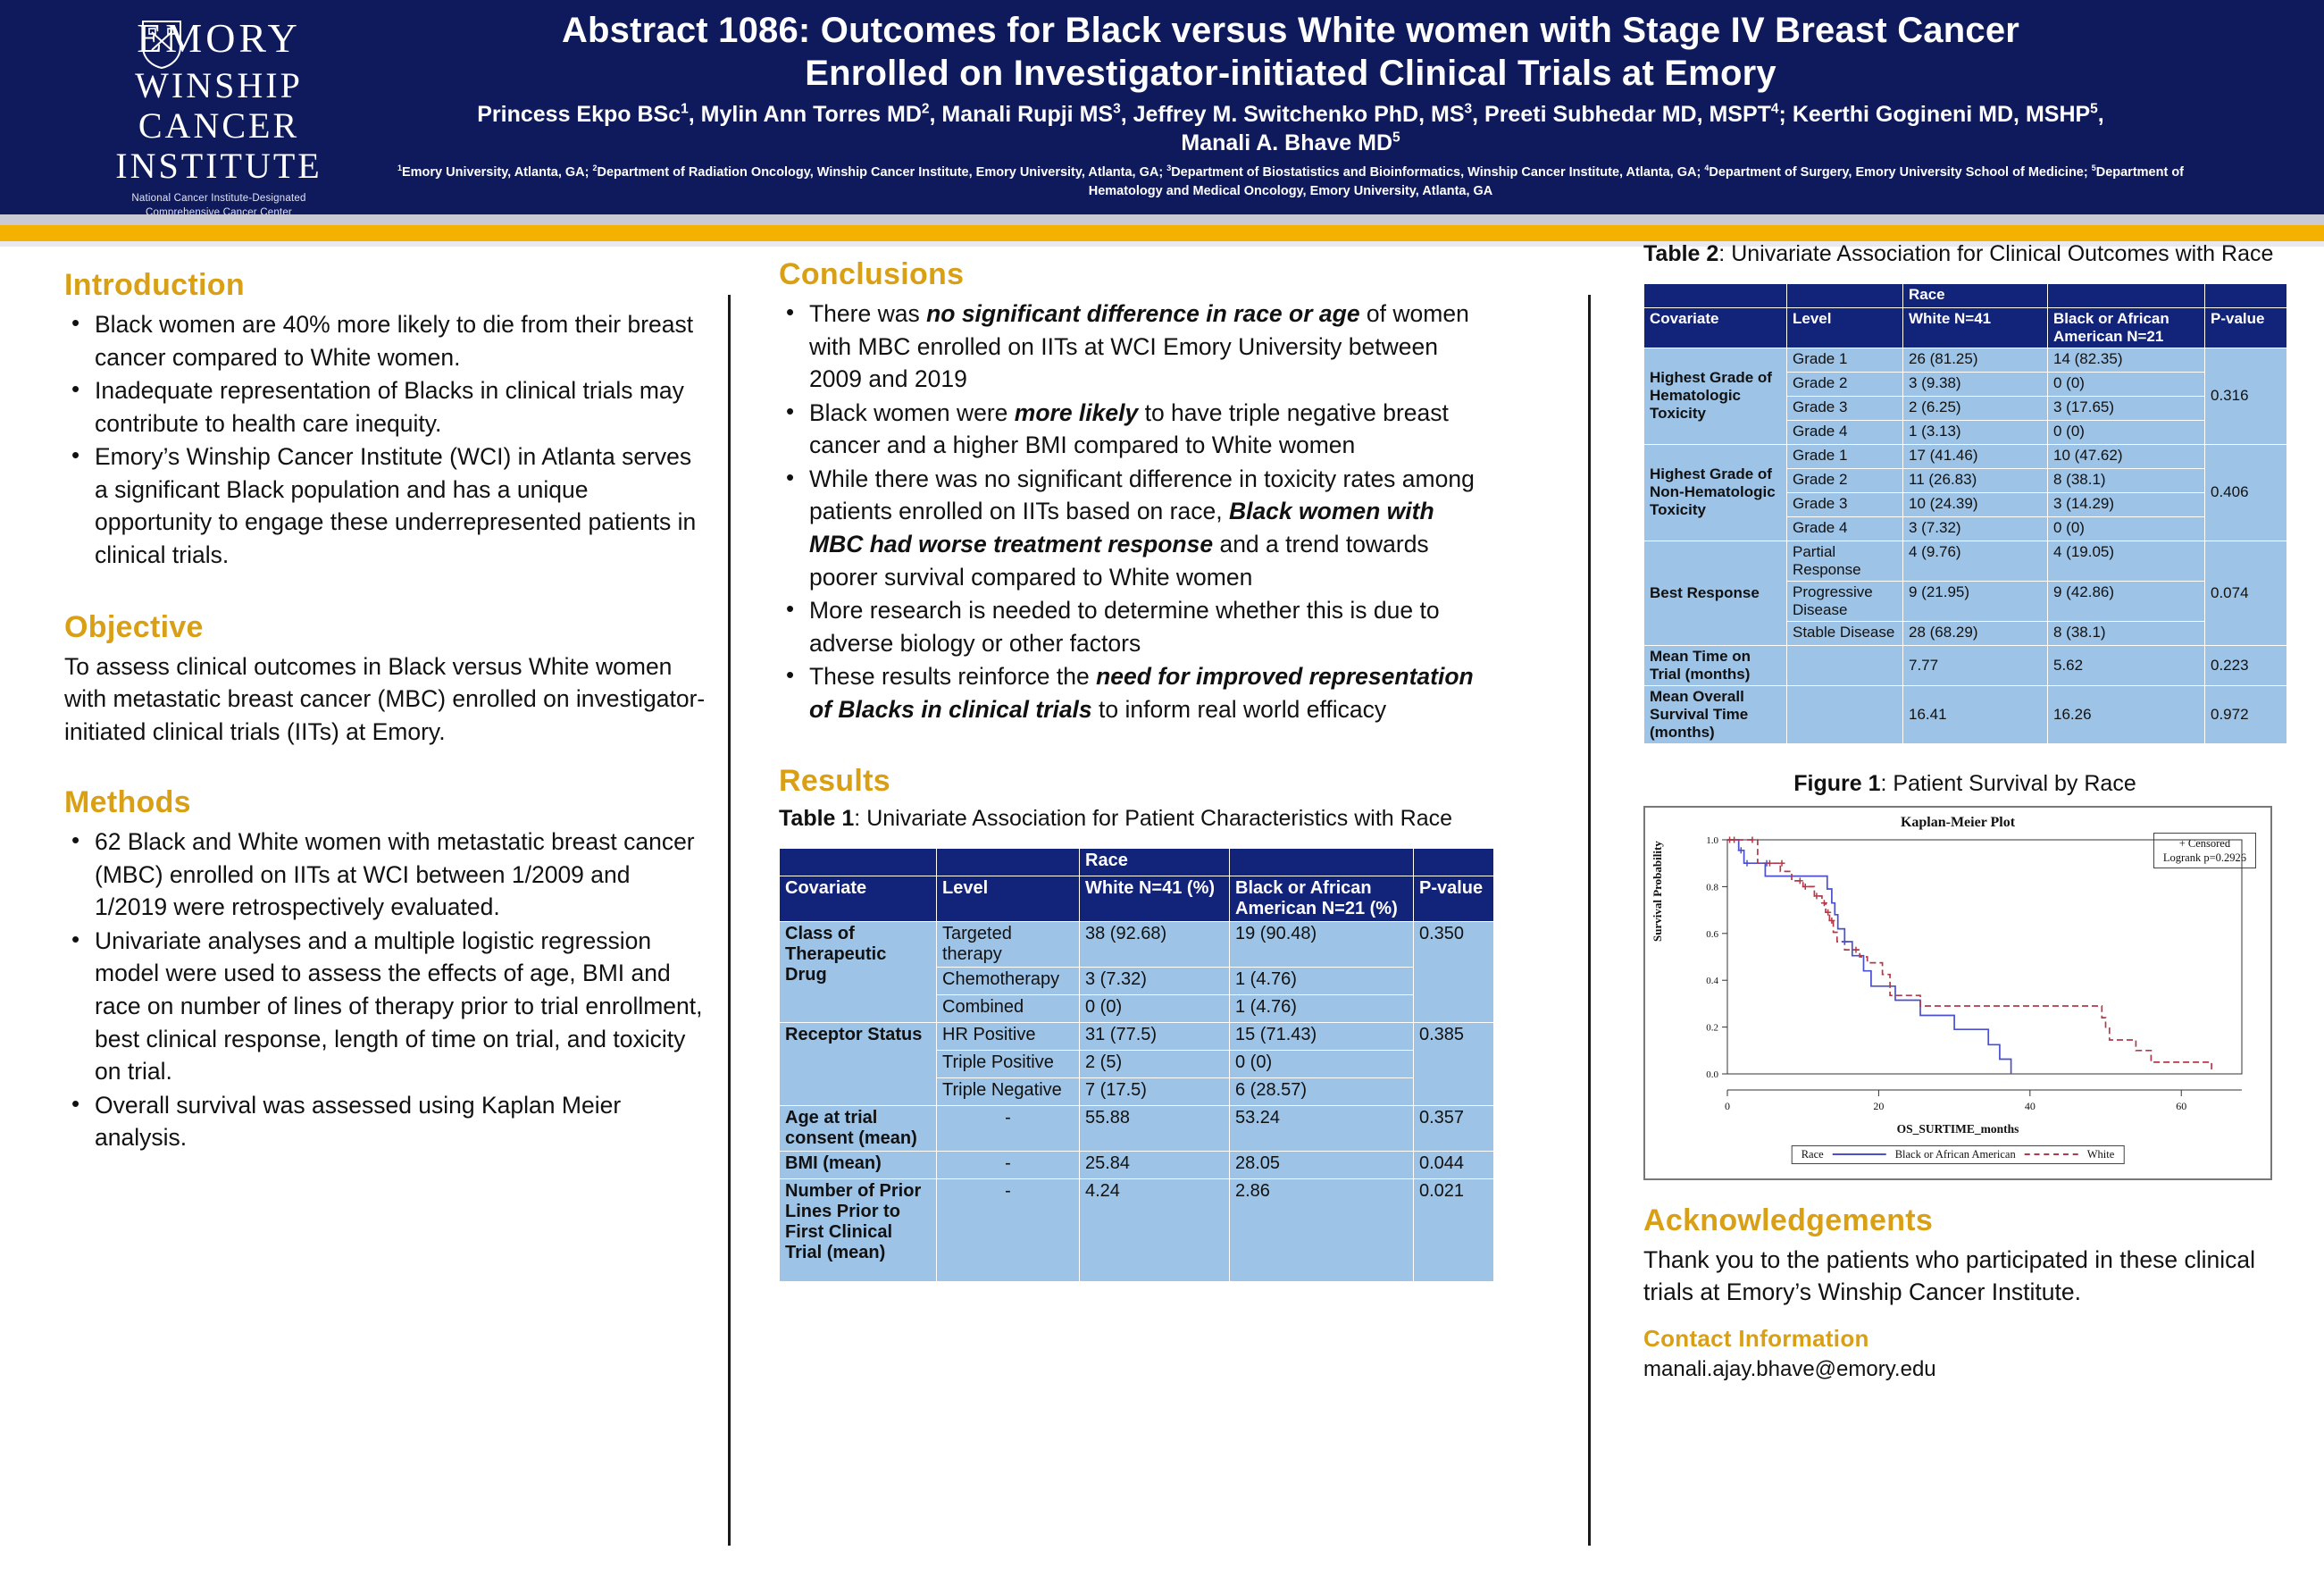 This screenshot has width=2324, height=1576. I want to click on table2-cell-level: Progressive Disease, so click(1844, 601).